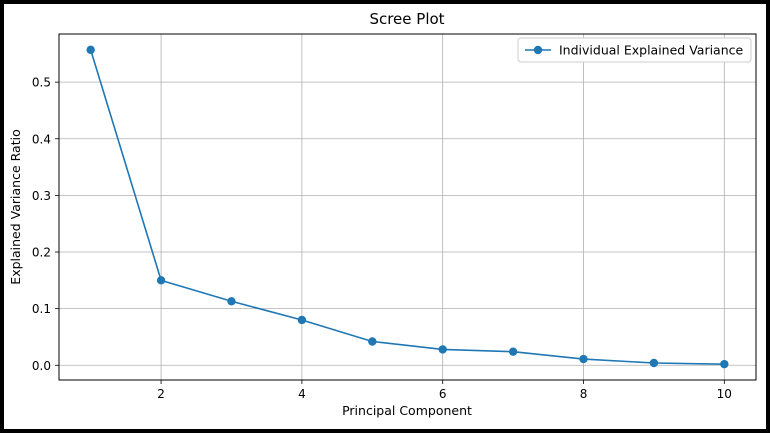 Image resolution: width=770 pixels, height=433 pixels. Describe the element at coordinates (724, 394) in the screenshot. I see `x-tick-label: 10` at that location.